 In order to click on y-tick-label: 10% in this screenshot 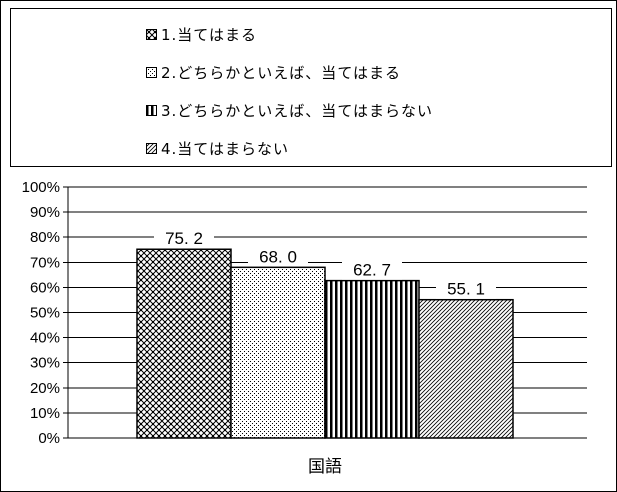, I will do `click(45, 413)`.